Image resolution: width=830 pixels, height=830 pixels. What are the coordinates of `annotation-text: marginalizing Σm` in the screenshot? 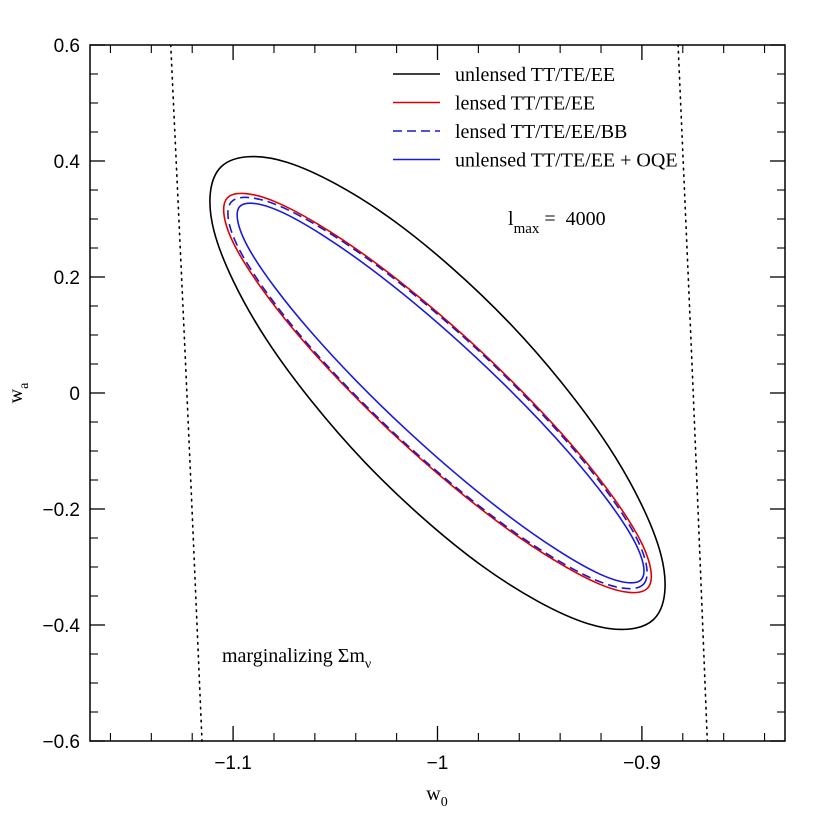 It's located at (293, 656).